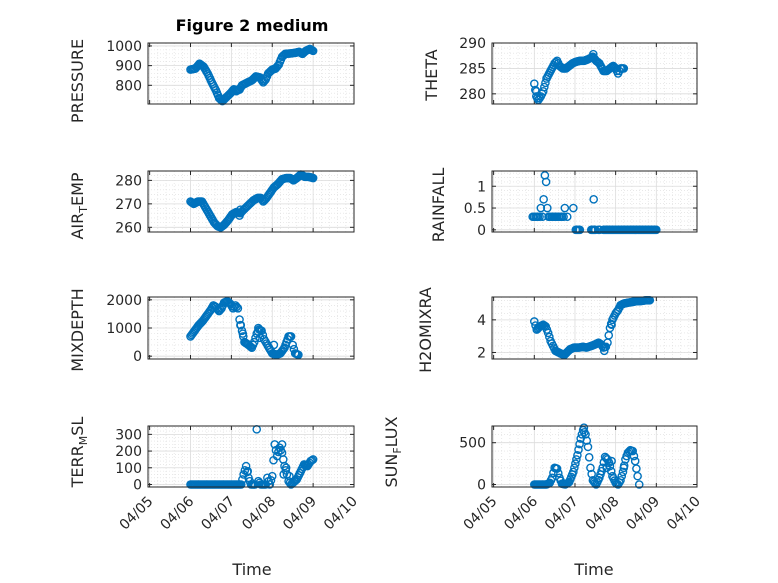  What do you see at coordinates (77, 329) in the screenshot?
I see `ylabel-mixdepth: MIXDEPTH` at bounding box center [77, 329].